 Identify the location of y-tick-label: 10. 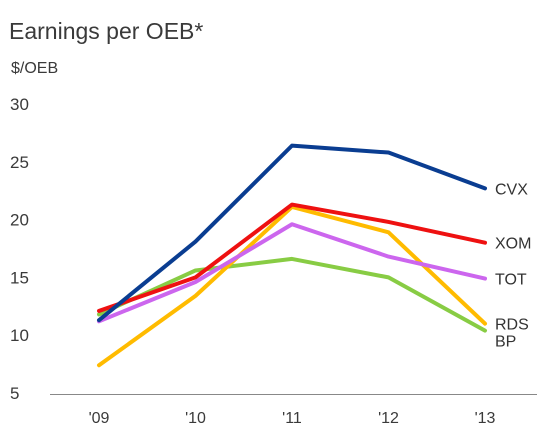
(19, 335).